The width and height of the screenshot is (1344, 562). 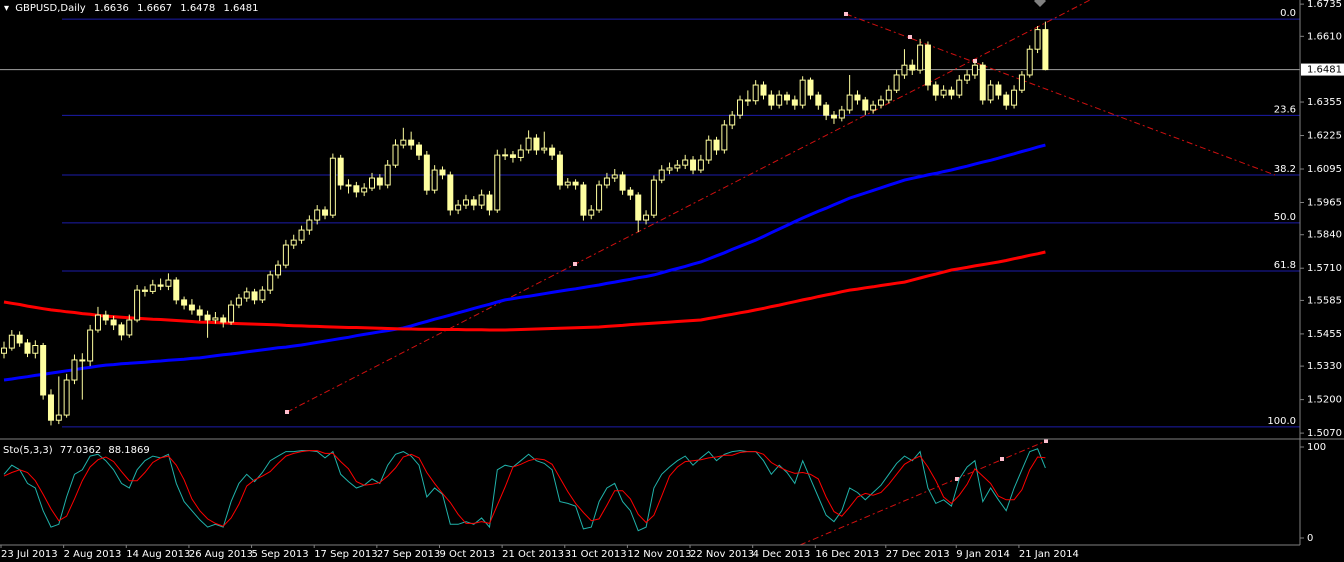 What do you see at coordinates (1040, 3) in the screenshot?
I see `marker` at bounding box center [1040, 3].